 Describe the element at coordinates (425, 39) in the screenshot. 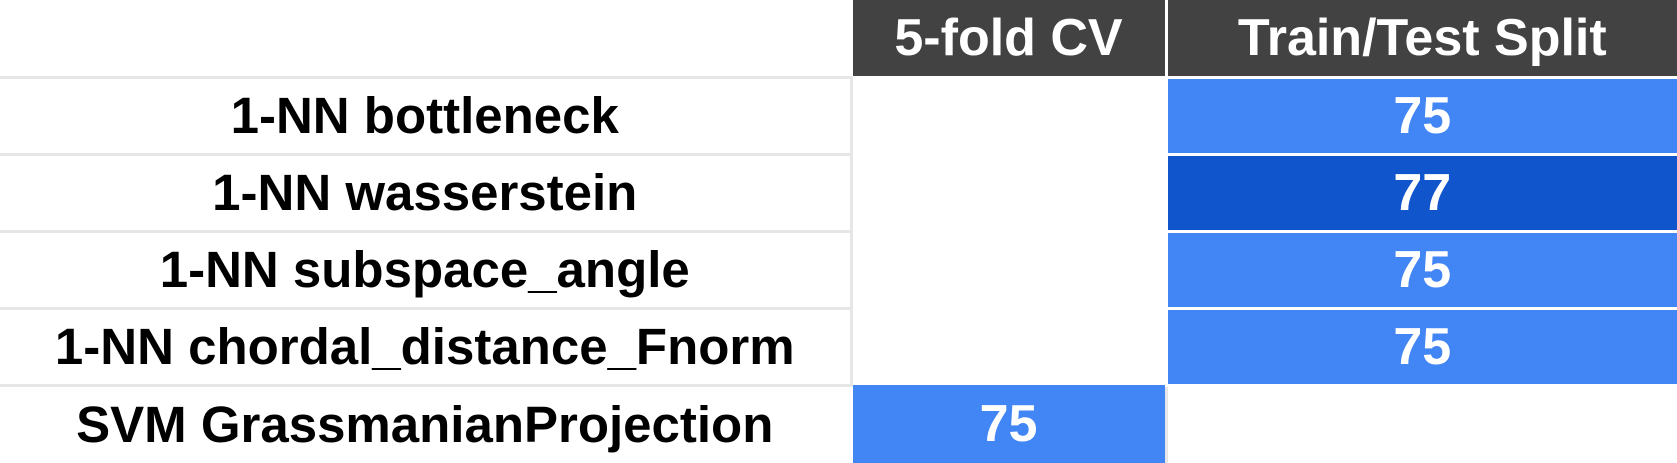

I see `corner-cell` at that location.